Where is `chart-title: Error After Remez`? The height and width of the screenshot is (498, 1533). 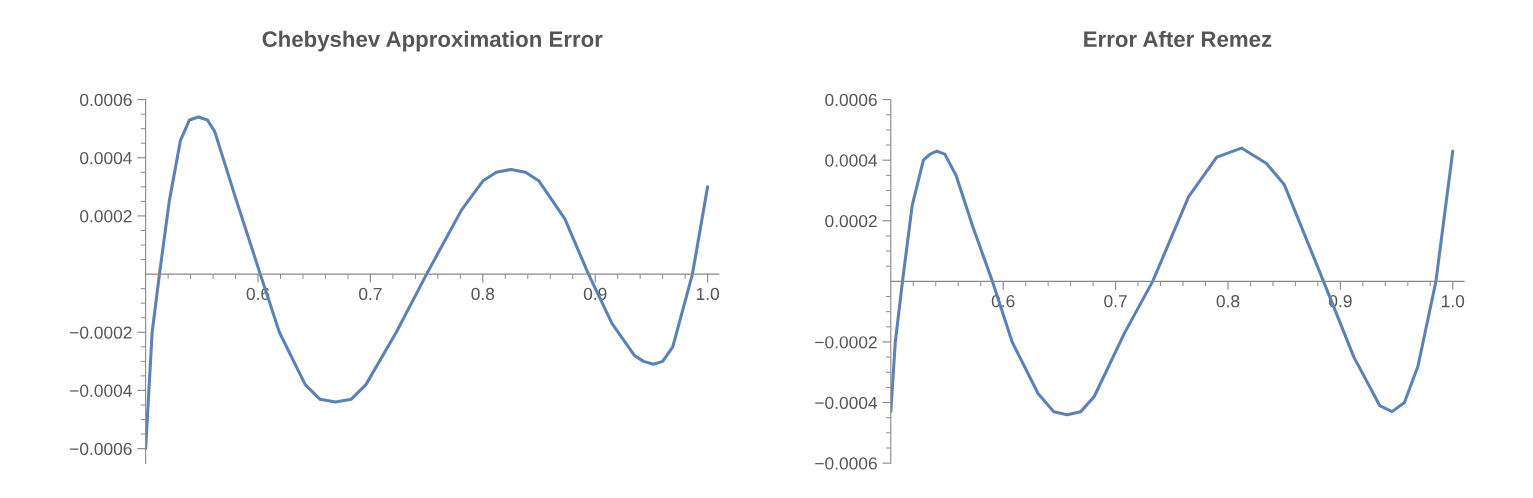
chart-title: Error After Remez is located at coordinates (1178, 39).